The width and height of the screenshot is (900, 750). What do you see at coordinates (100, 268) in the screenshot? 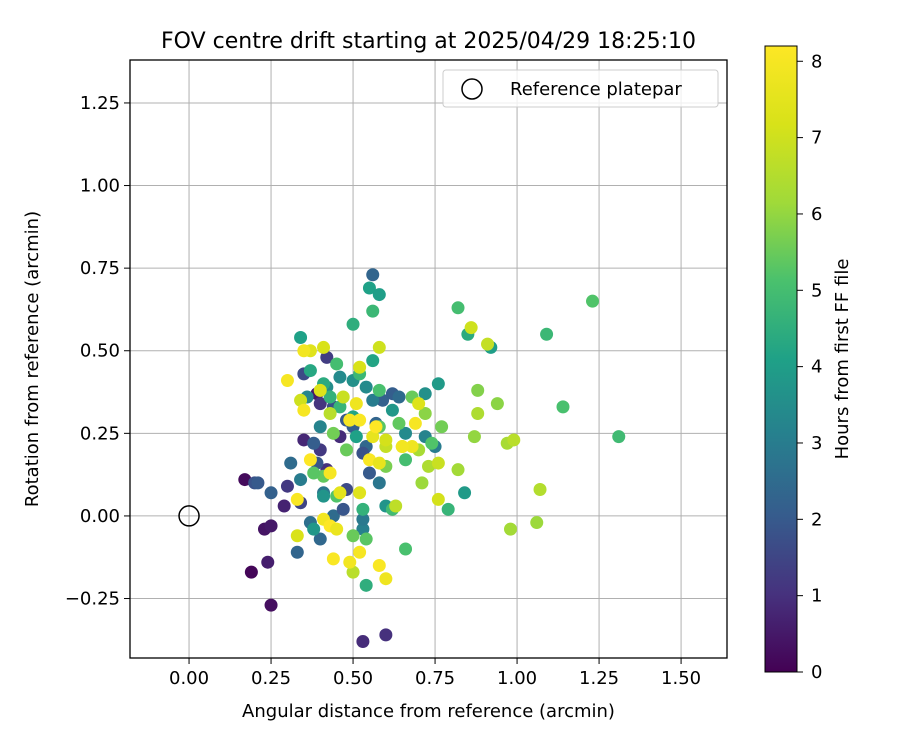
I see `y-tick-label: 0.75` at bounding box center [100, 268].